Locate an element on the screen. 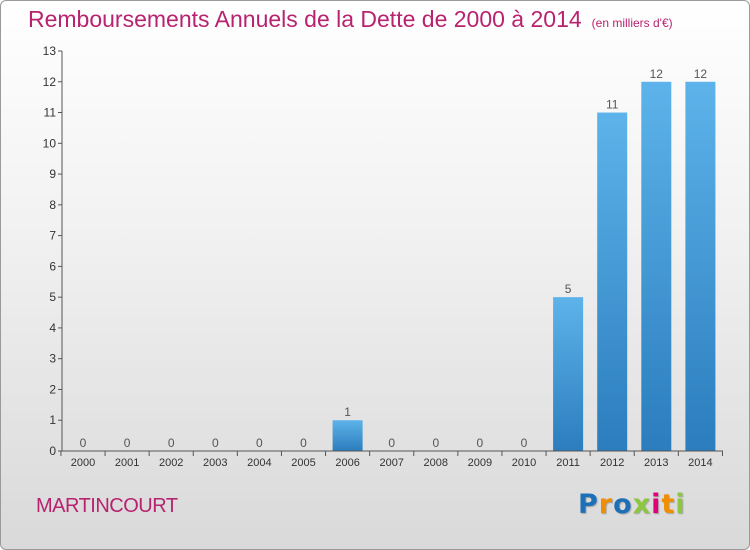  x-tick-label: 2014 is located at coordinates (700, 463).